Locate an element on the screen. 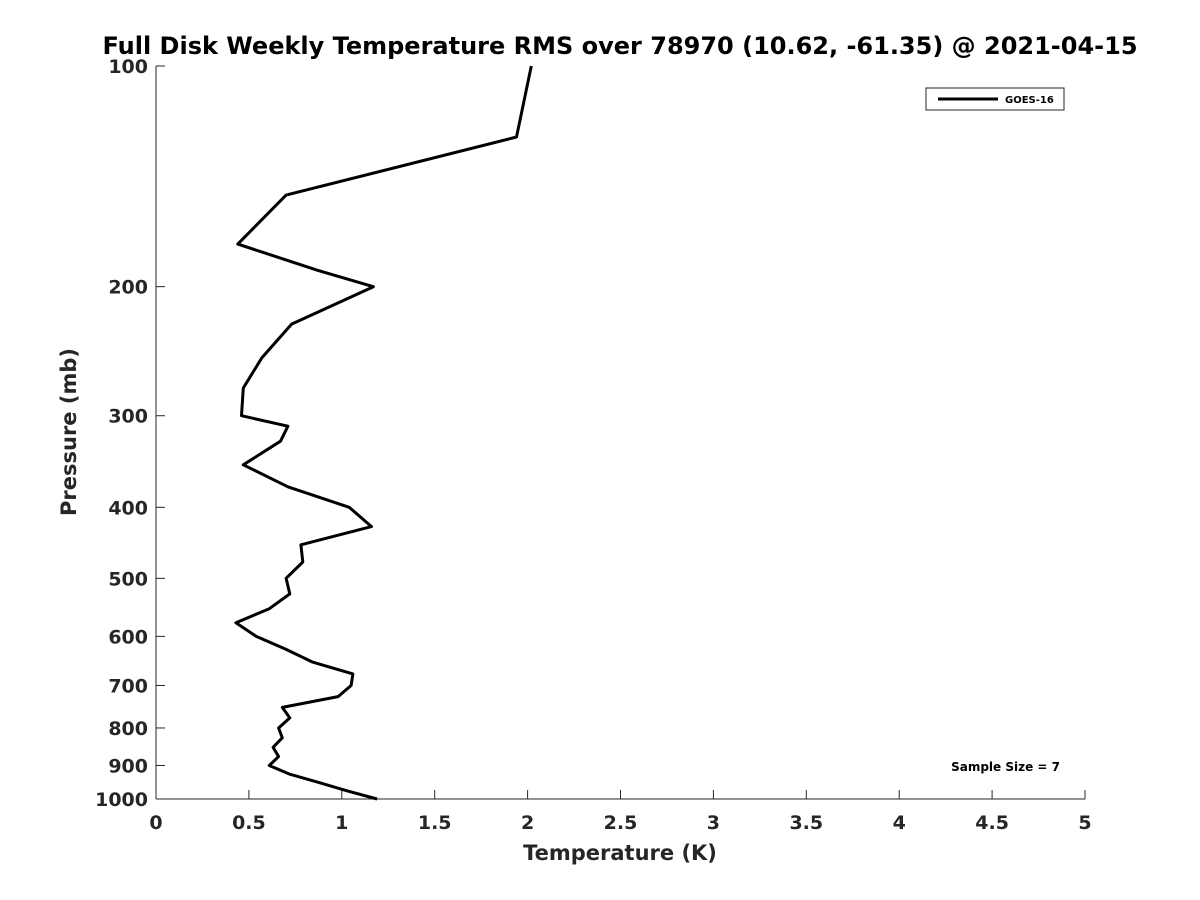 This screenshot has height=900, width=1200. x-tick-label: 4.5 is located at coordinates (992, 823).